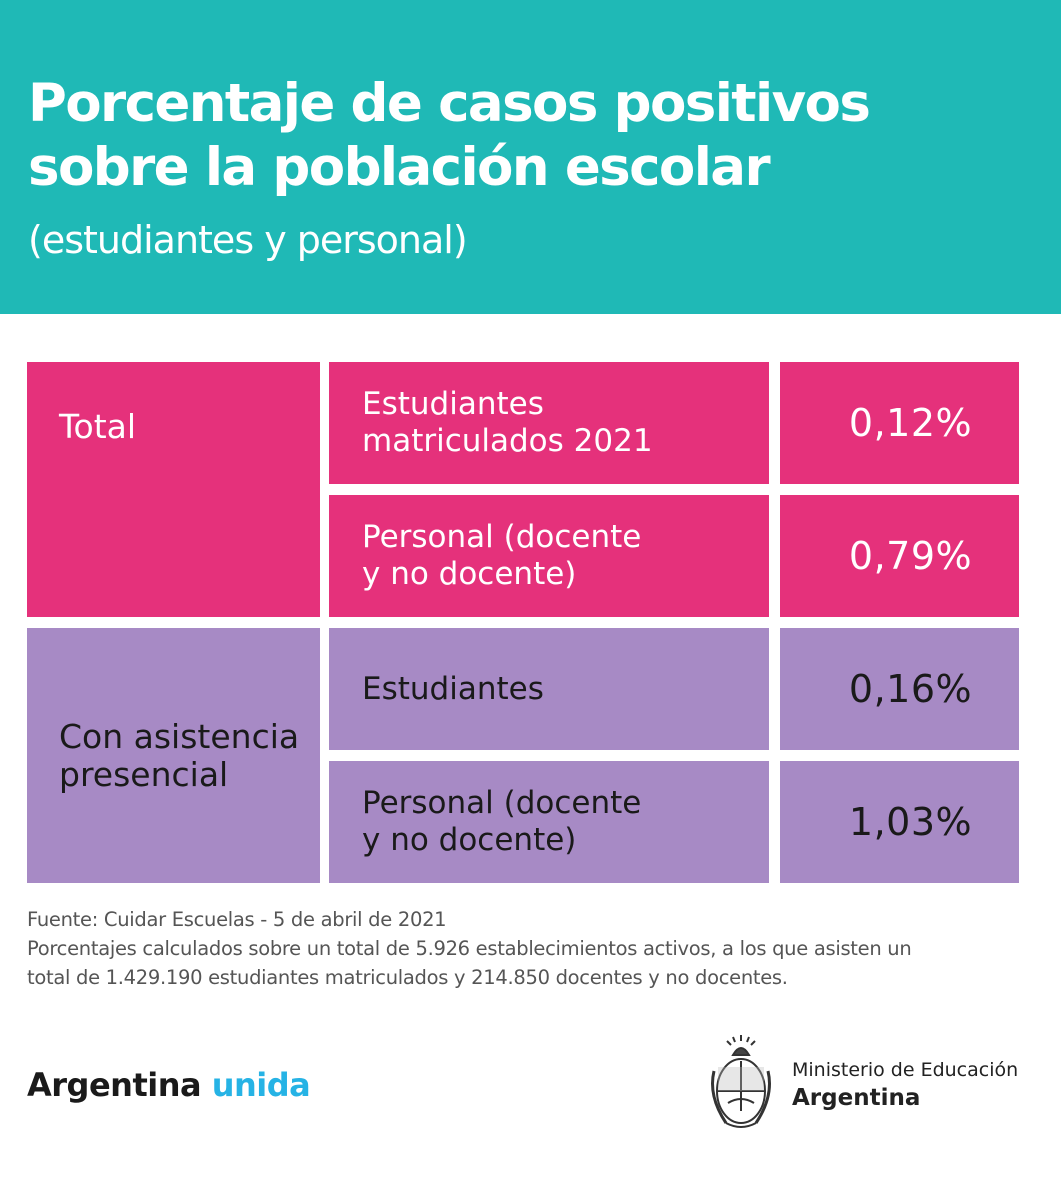 The width and height of the screenshot is (1061, 1200). Describe the element at coordinates (856, 1098) in the screenshot. I see `ministry-line-2: Argentina` at that location.